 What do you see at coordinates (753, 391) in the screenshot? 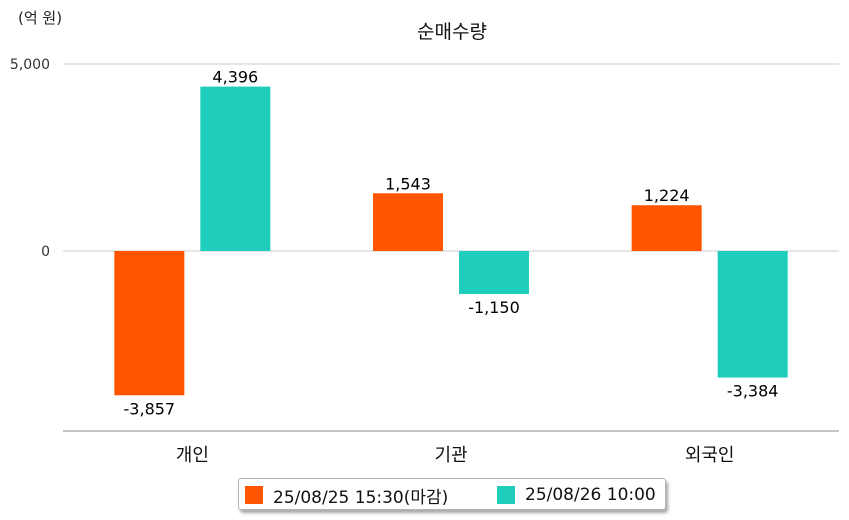
I see `data-label: -3,384` at bounding box center [753, 391].